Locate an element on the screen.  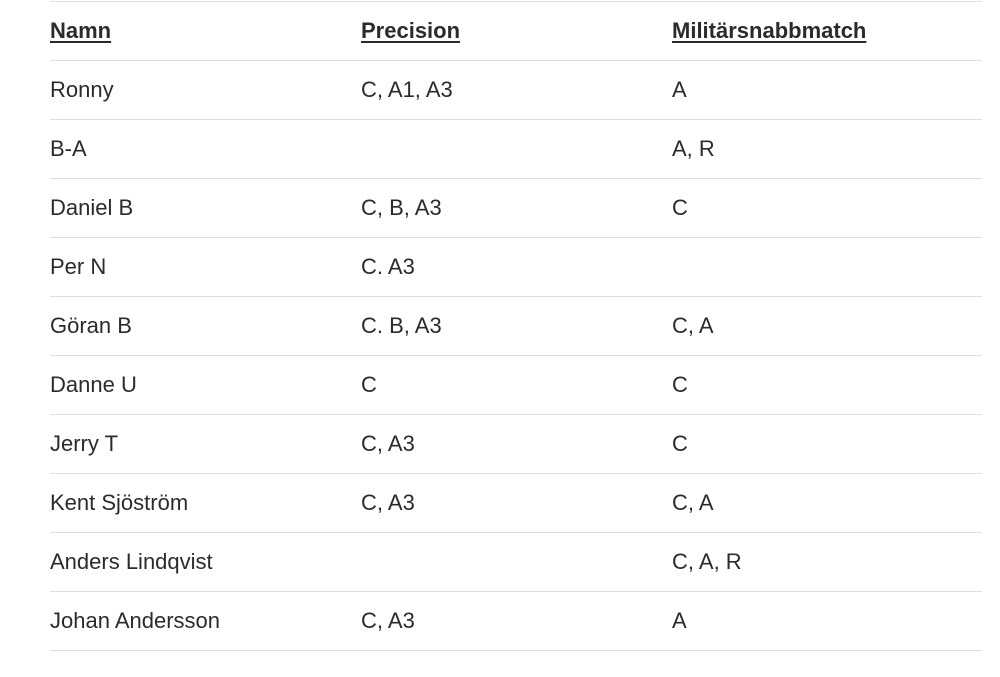
cell-name: Per N is located at coordinates (205, 267).